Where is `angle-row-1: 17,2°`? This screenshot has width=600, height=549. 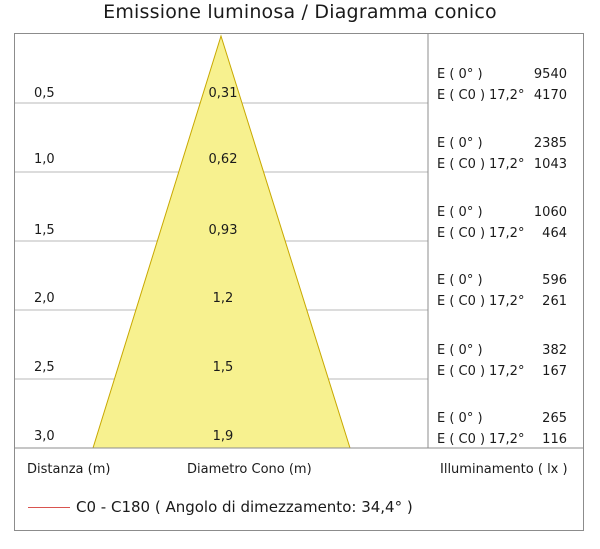 angle-row-1: 17,2° is located at coordinates (507, 95).